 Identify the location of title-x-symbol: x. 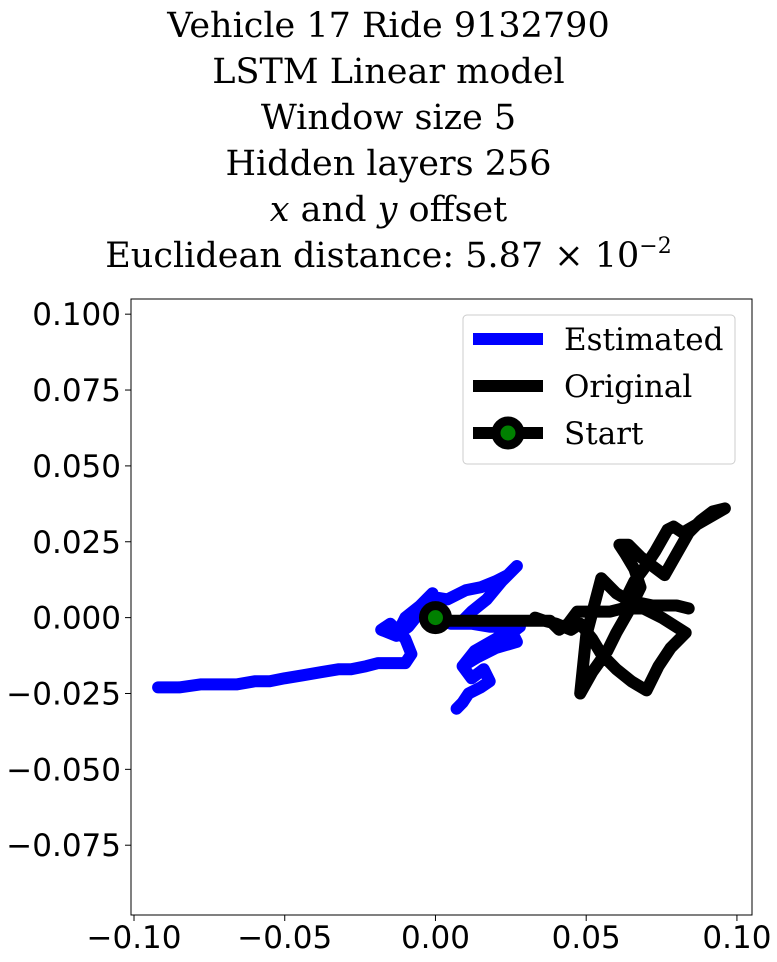
(279, 210).